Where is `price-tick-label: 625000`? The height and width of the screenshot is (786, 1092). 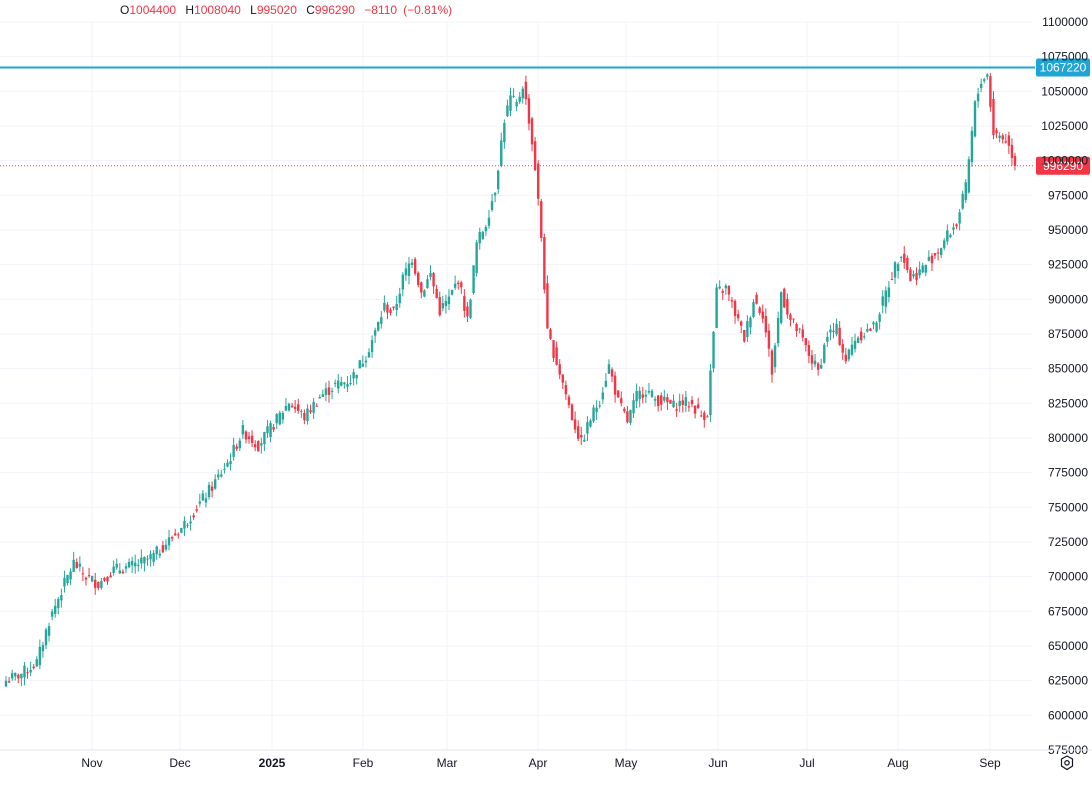
price-tick-label: 625000 is located at coordinates (1068, 681).